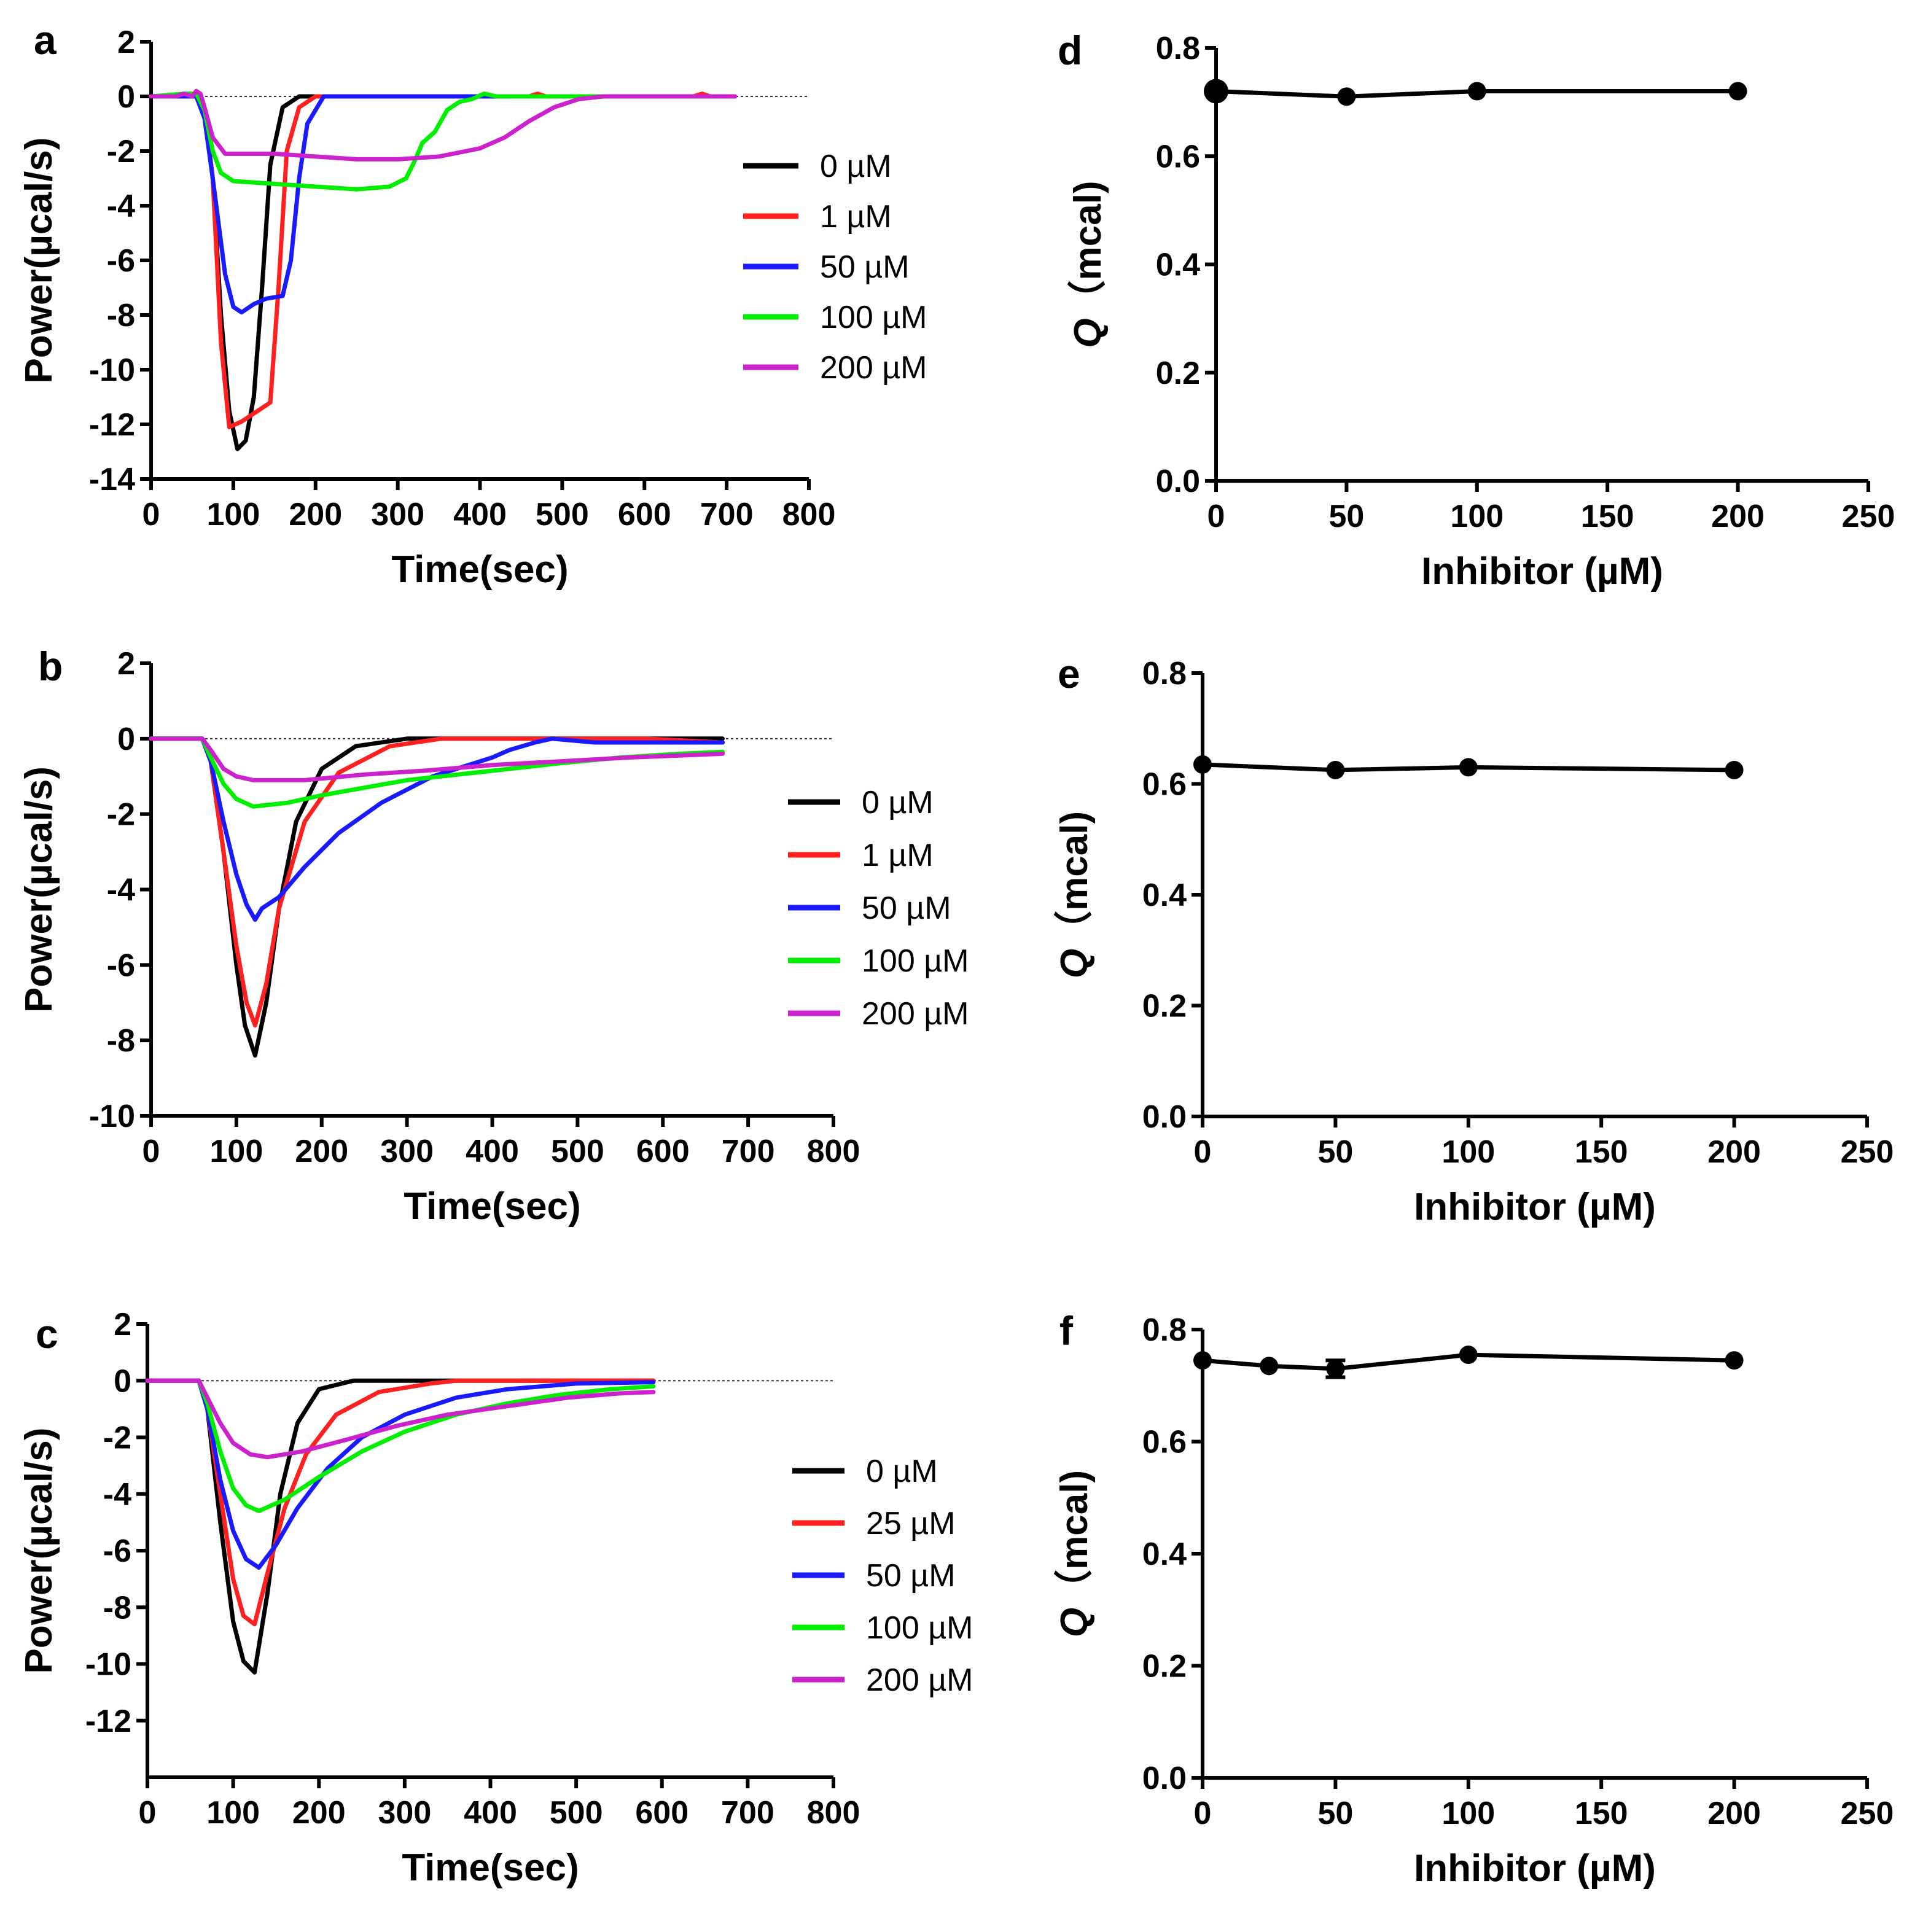 Image resolution: width=1923 pixels, height=1932 pixels. What do you see at coordinates (727, 515) in the screenshot?
I see `x-tick-label: 700` at bounding box center [727, 515].